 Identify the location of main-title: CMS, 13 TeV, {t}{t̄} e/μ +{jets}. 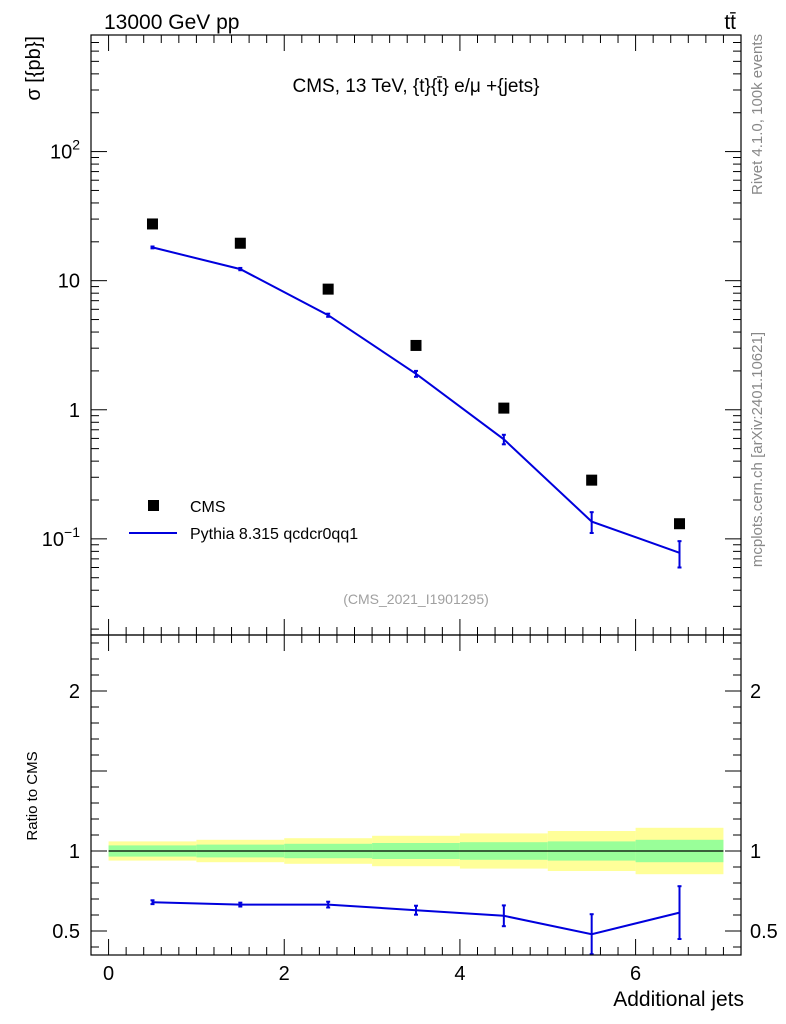
(415, 86).